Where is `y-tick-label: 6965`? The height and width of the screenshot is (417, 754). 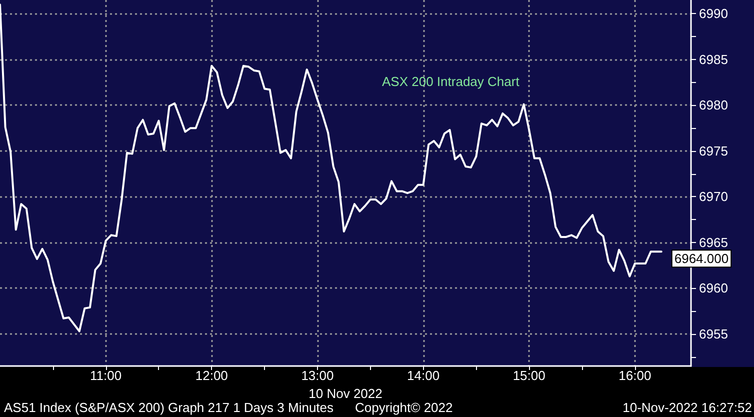
y-tick-label: 6965 is located at coordinates (713, 242).